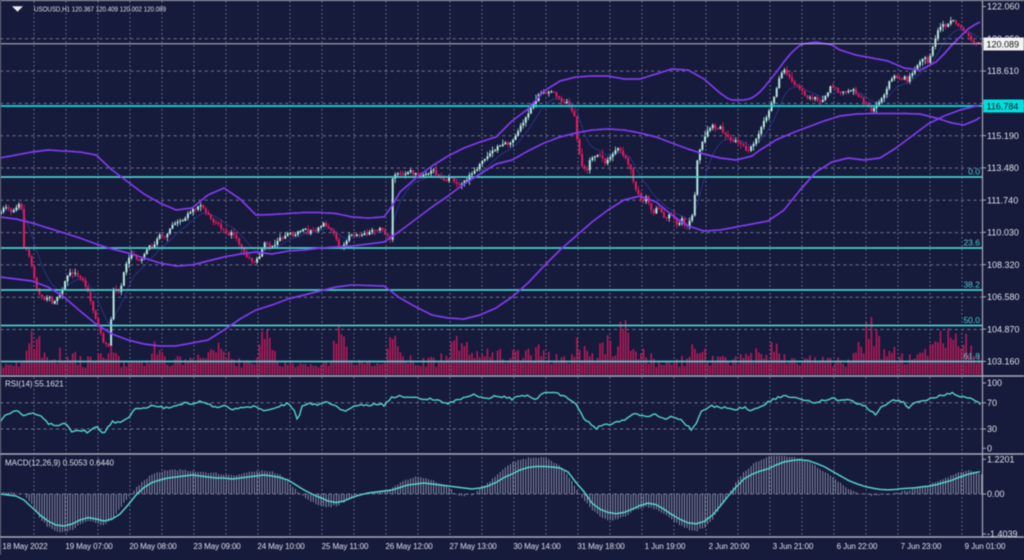  Describe the element at coordinates (60, 463) in the screenshot. I see `svg-text: MACD(12,26,9) 0.5053 0.6440` at that location.